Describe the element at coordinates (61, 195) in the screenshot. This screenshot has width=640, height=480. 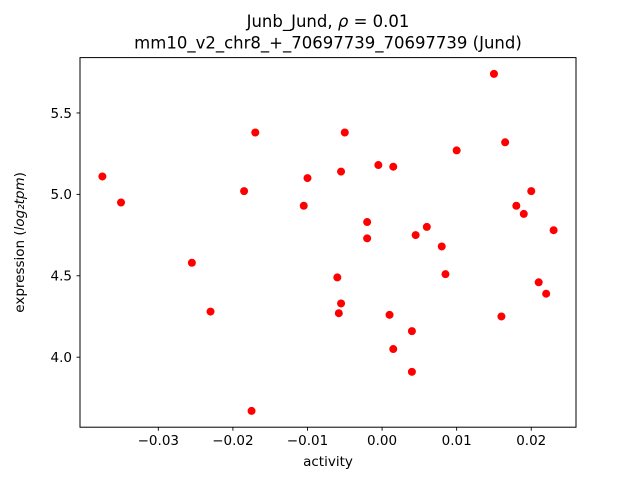
I see `y-tick-label: 5.0` at that location.